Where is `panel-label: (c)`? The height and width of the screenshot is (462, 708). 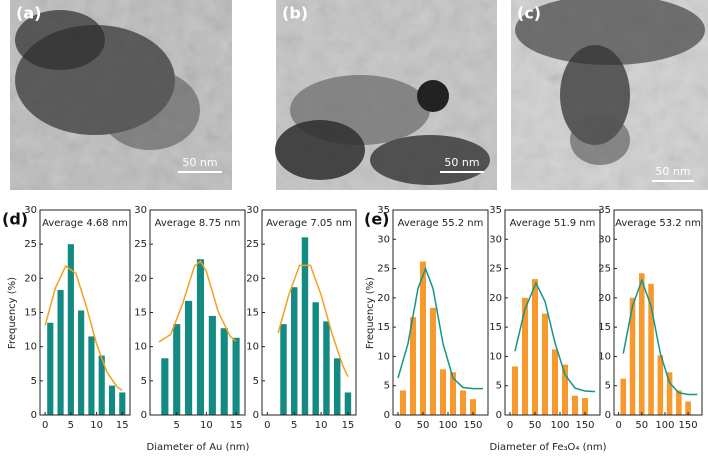 panel-label: (c) is located at coordinates (529, 13).